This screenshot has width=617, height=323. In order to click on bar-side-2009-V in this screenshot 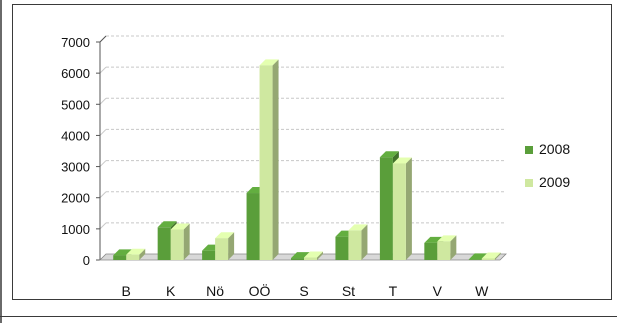, I will do `click(453, 247)`.